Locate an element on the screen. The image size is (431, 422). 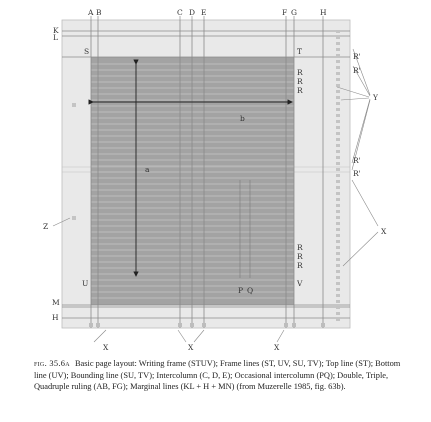
label-g: G is located at coordinates (294, 12).